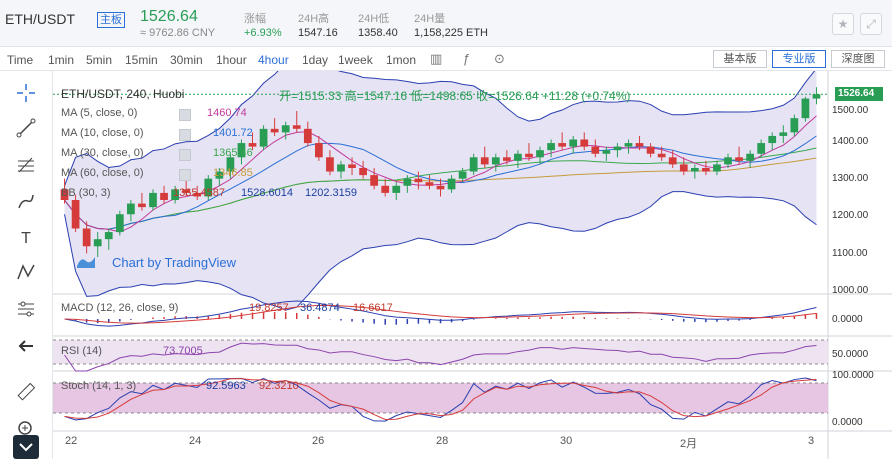 The height and width of the screenshot is (459, 892). What do you see at coordinates (169, 16) in the screenshot?
I see `last-price: 1526.64` at bounding box center [169, 16].